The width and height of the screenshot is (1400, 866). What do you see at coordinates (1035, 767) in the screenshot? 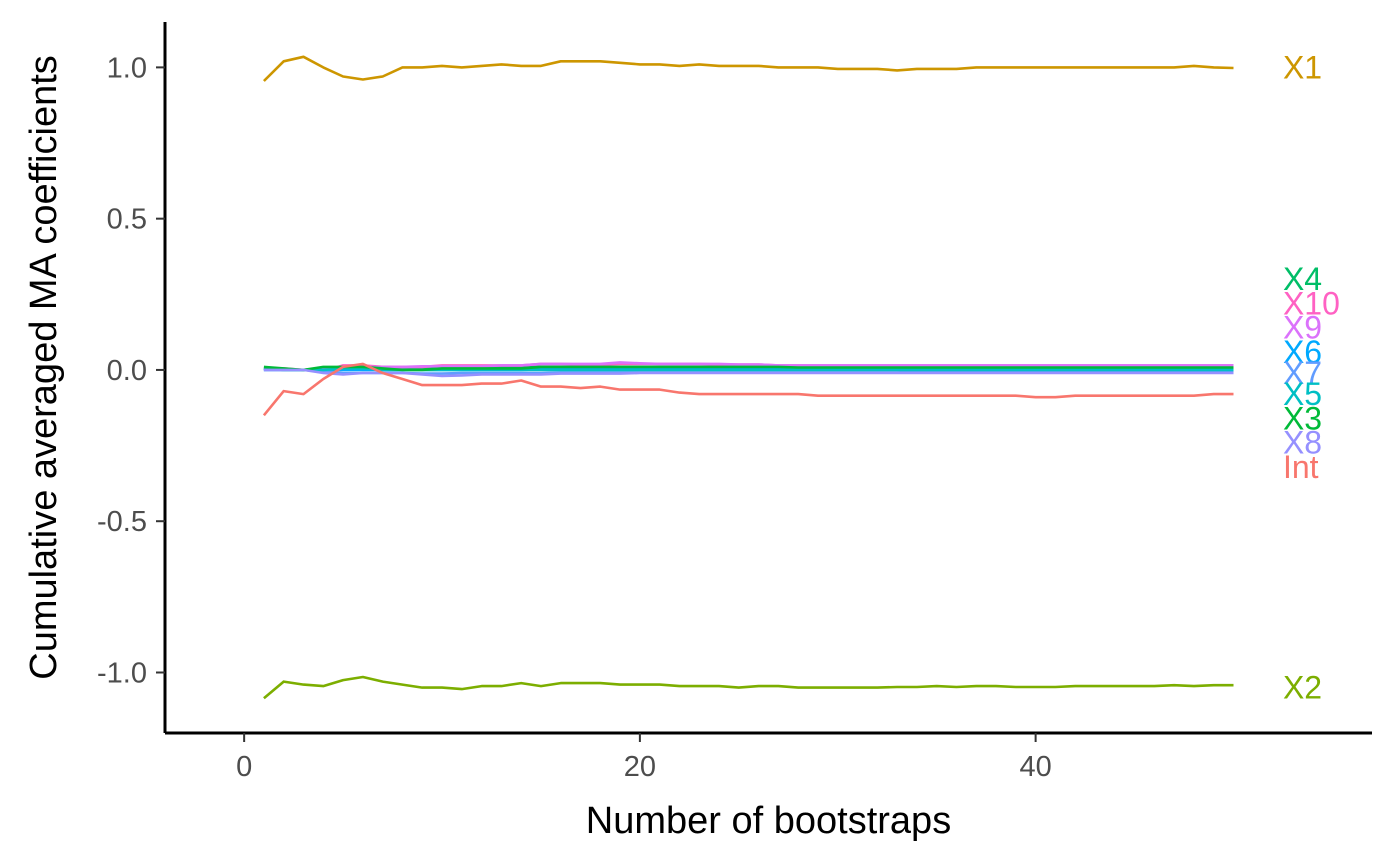
I see `x-tick-label: 40` at bounding box center [1035, 767].